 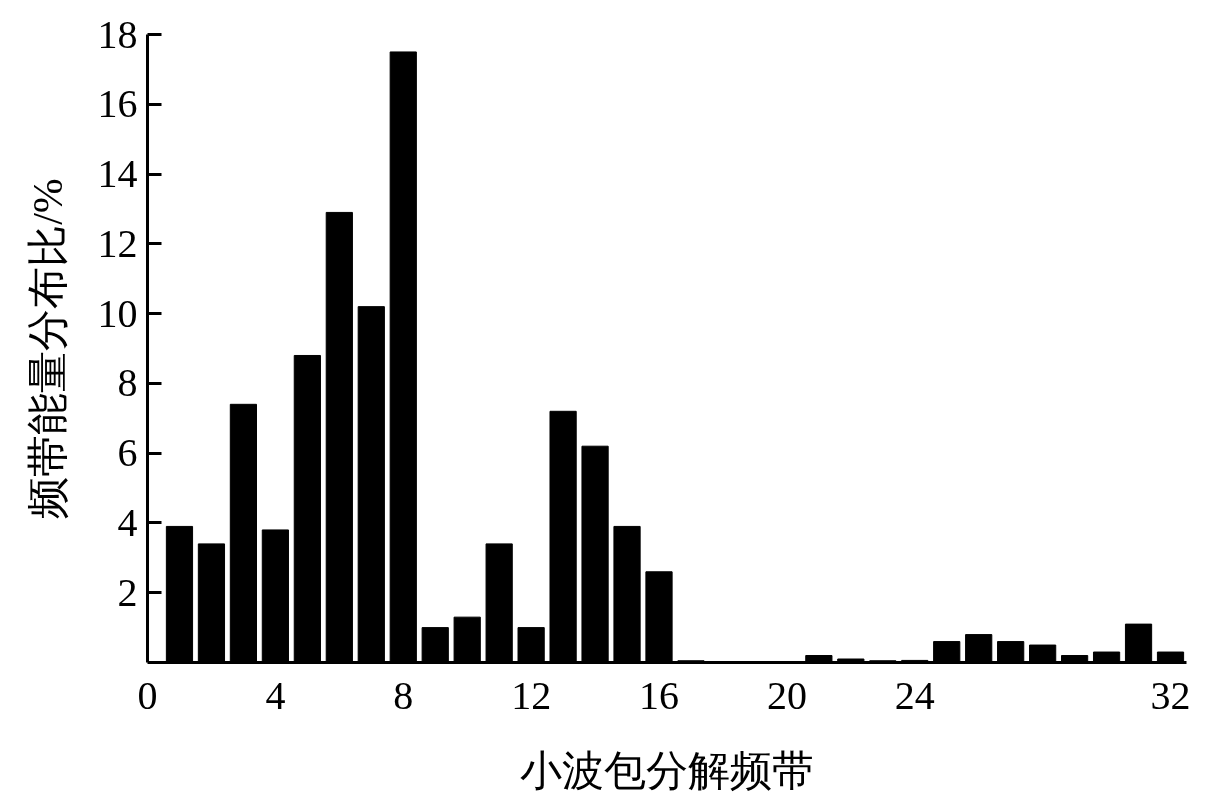 I want to click on y-tick-label: 12, so click(x=117, y=243).